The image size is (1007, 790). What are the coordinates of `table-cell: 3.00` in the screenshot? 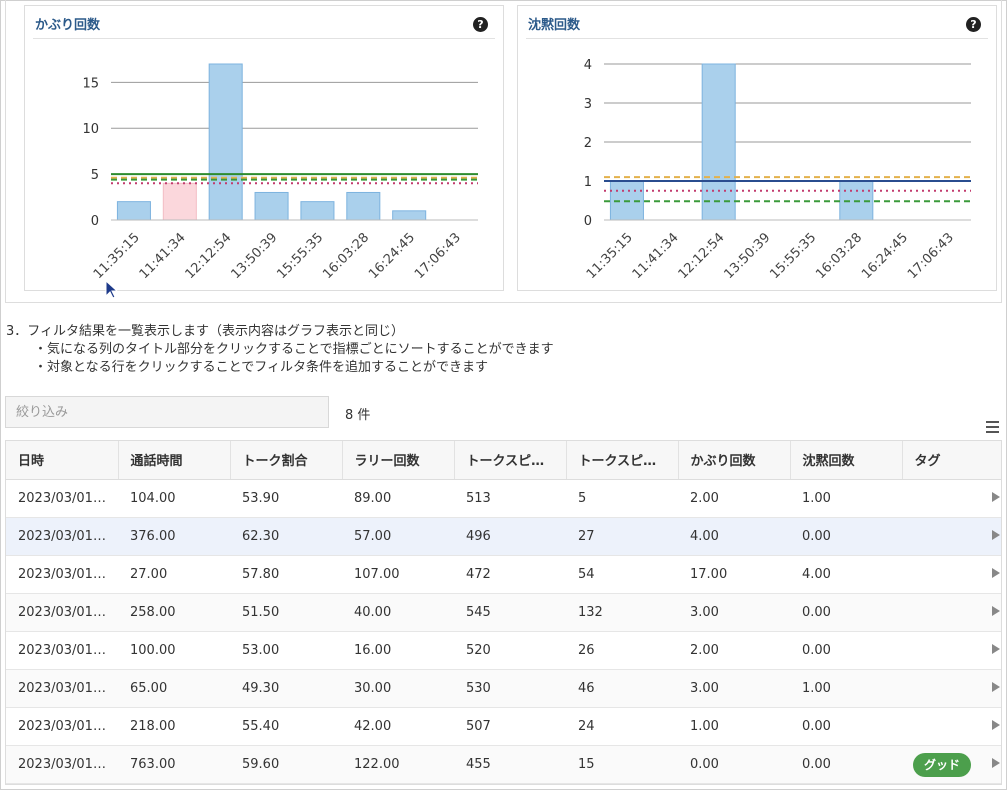 It's located at (734, 688).